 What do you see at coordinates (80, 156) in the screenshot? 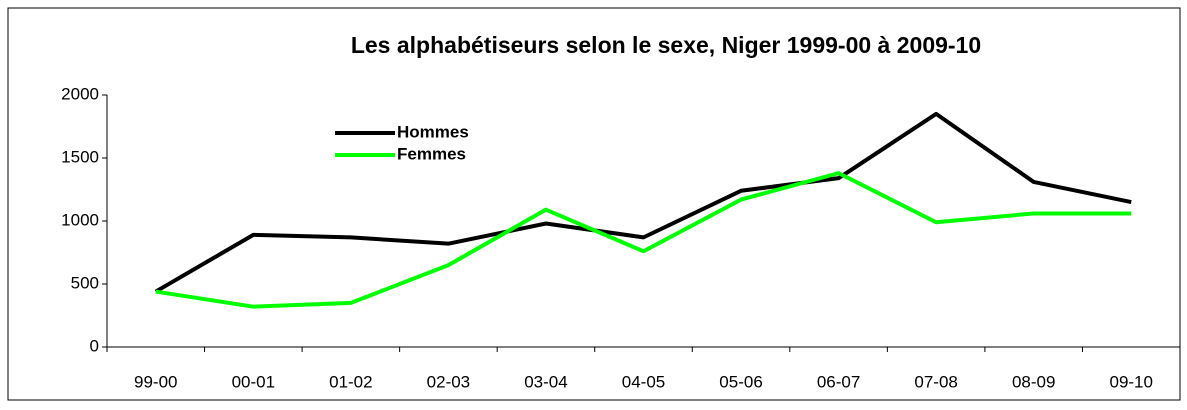
I see `y-tick-label: 1500` at bounding box center [80, 156].